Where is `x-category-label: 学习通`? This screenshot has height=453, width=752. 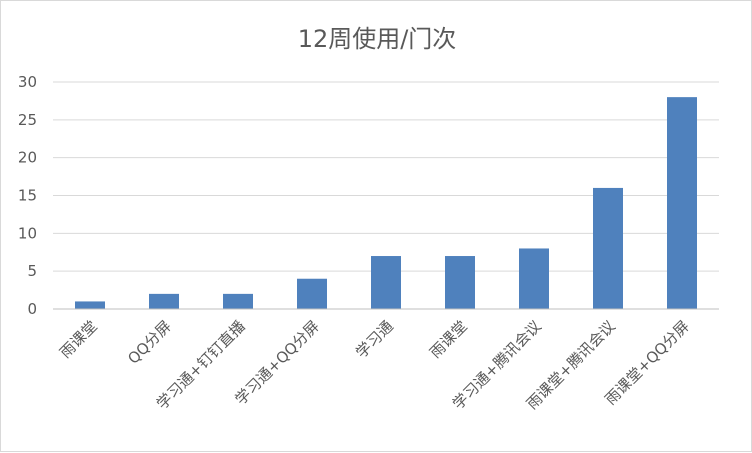 x-category-label: 学习通 is located at coordinates (374, 339).